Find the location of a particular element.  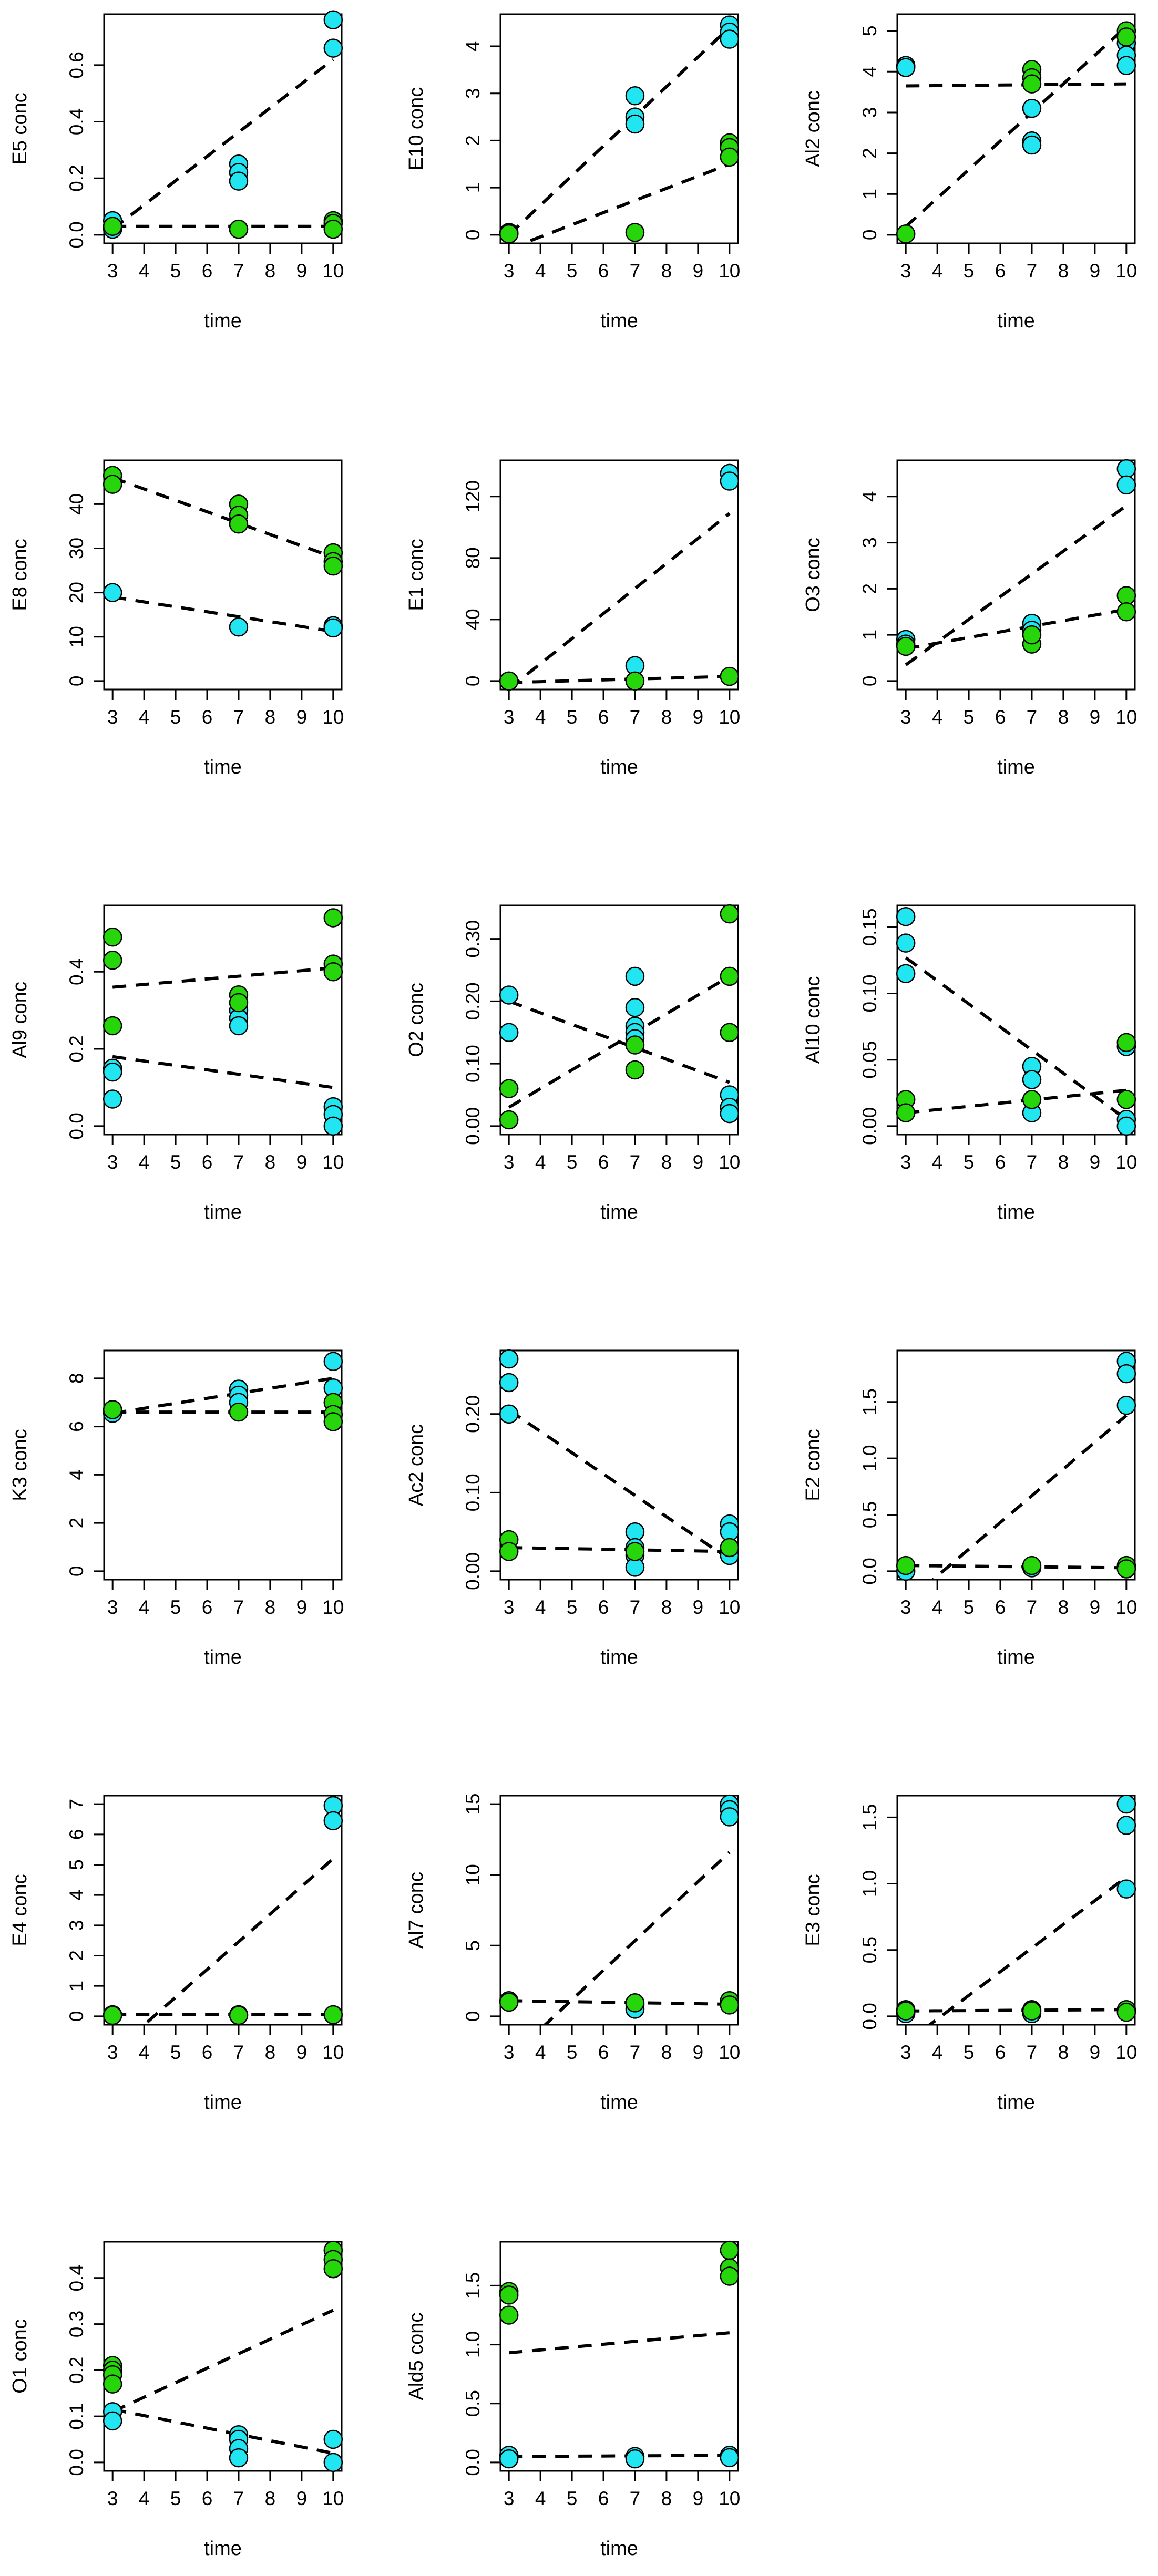

y-tick-label: 0.3 is located at coordinates (77, 2324).